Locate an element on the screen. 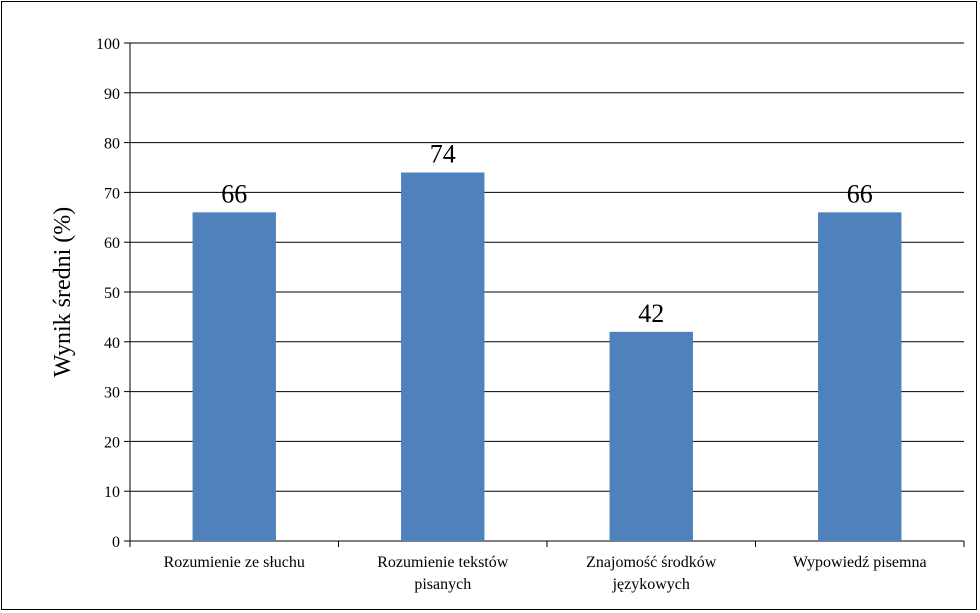 The width and height of the screenshot is (980, 613). y-tick-label: 0 is located at coordinates (116, 542).